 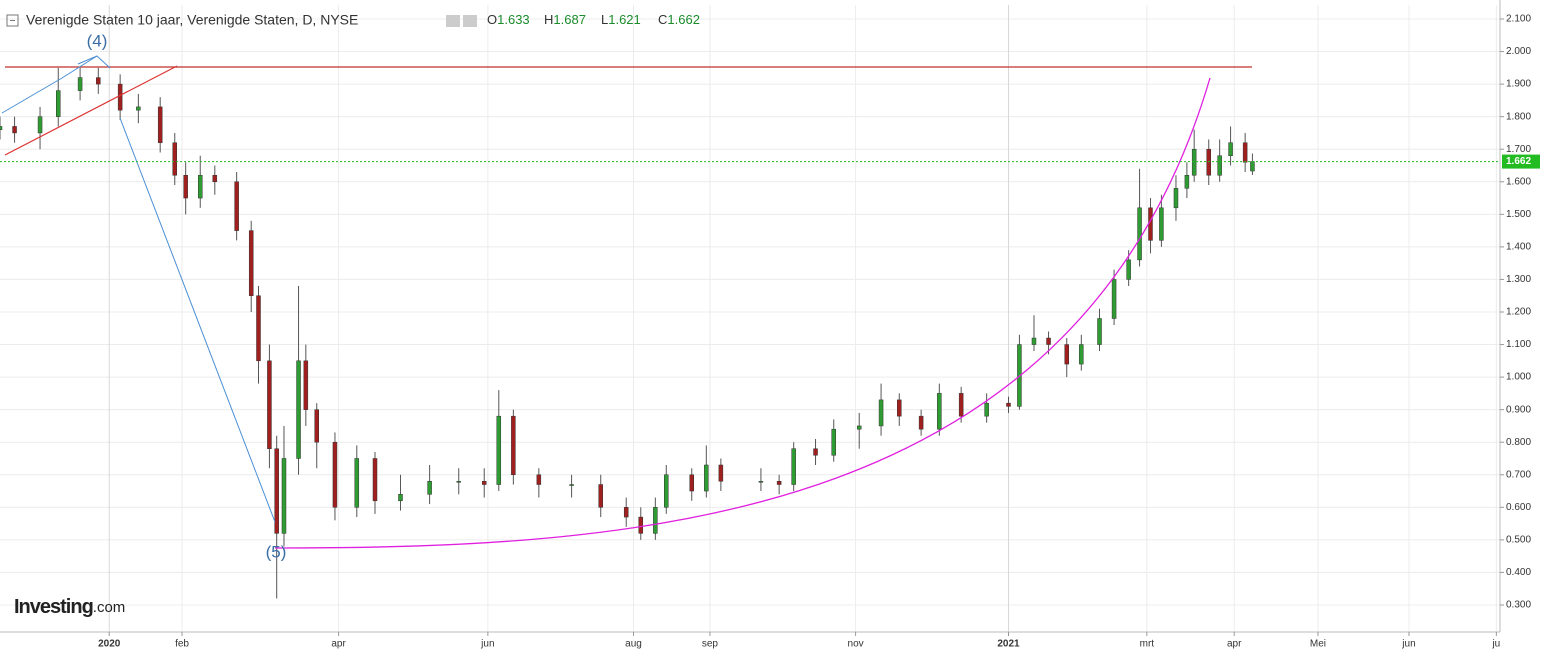 I want to click on y-tick-label: 2.100, so click(x=1518, y=19).